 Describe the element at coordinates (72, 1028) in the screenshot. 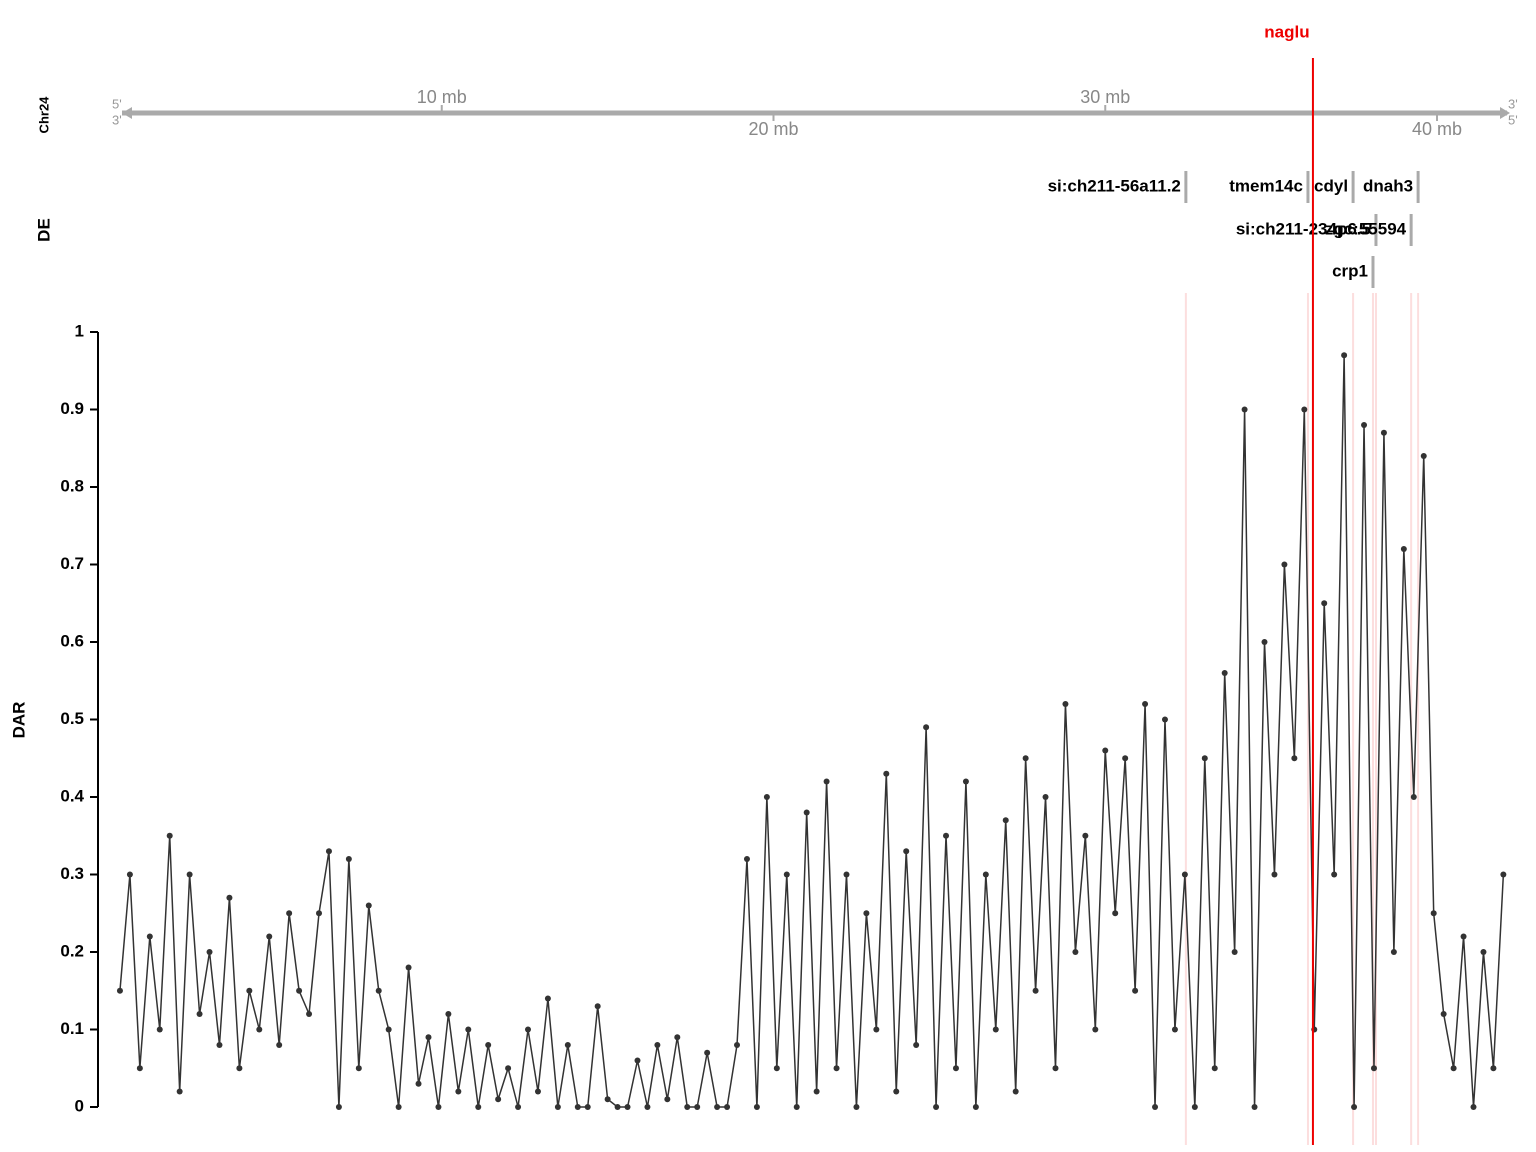

I see `y-tick-label: 0.1` at that location.